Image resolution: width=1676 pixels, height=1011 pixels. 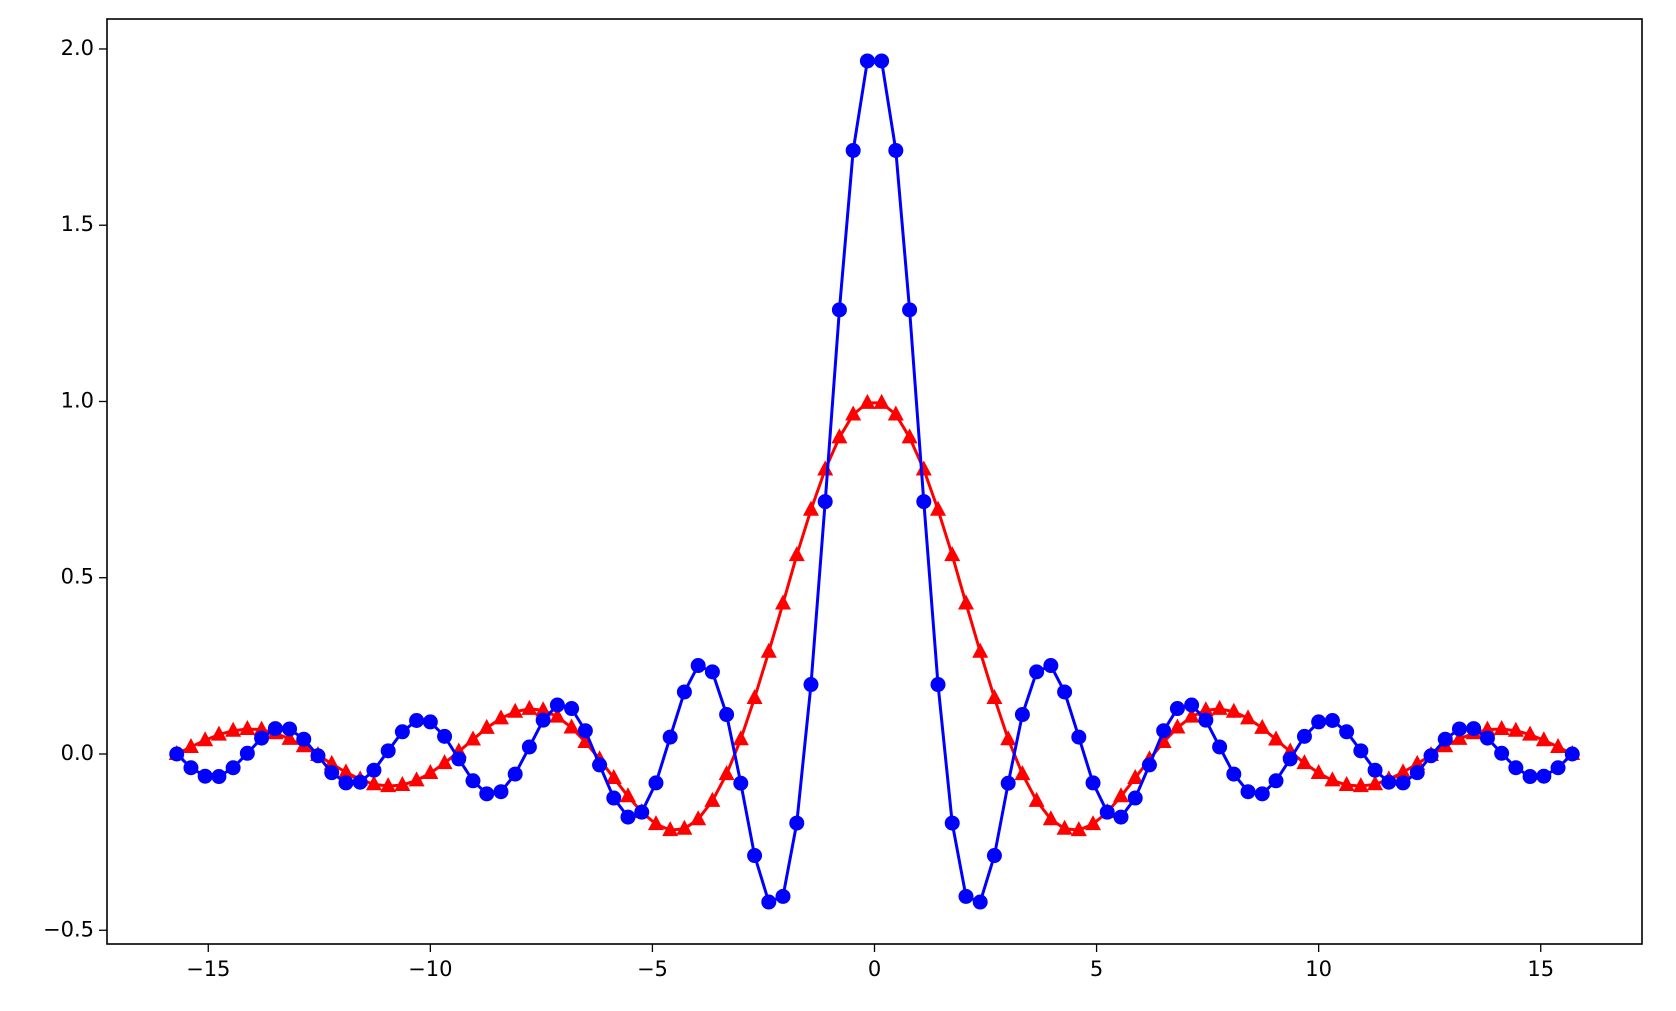 What do you see at coordinates (1540, 969) in the screenshot?
I see `x-tick-label: 15` at bounding box center [1540, 969].